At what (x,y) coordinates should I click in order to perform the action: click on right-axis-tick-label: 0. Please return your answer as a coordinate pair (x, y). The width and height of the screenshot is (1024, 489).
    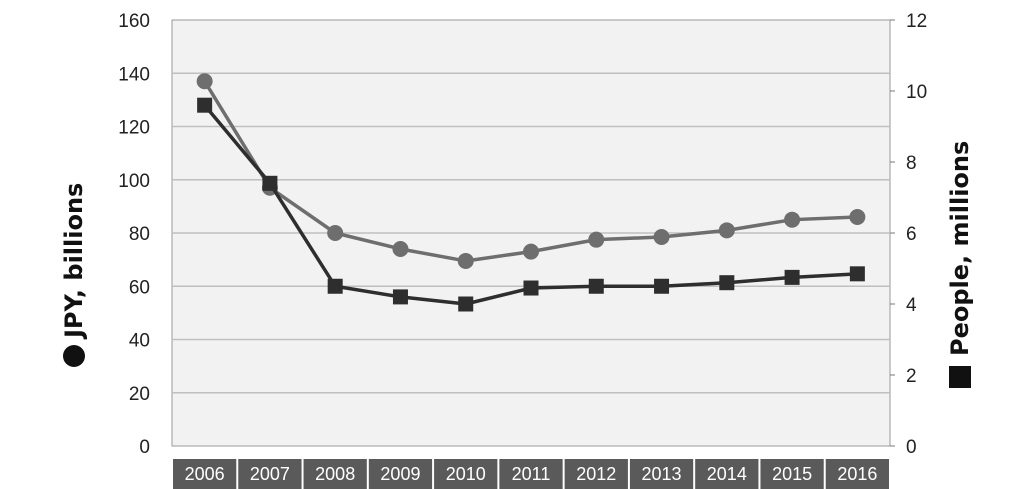
    Looking at the image, I should click on (911, 447).